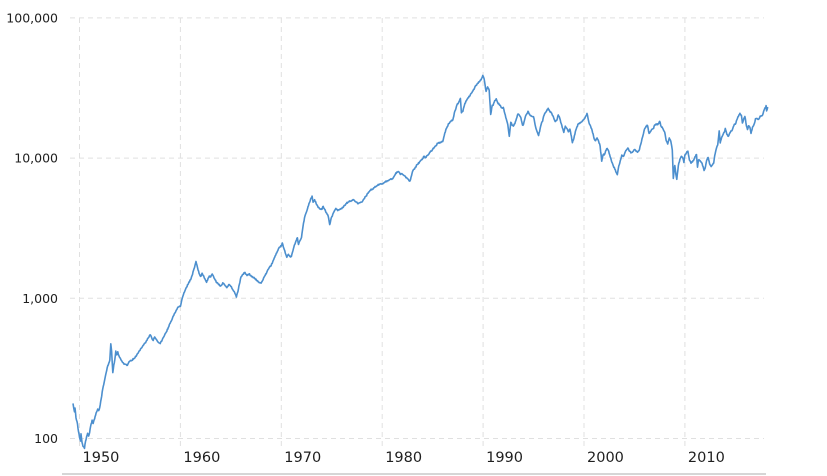 This screenshot has height=476, width=827. I want to click on x-axis-tick-labels: 1950 1960 1970 1980 1990 2000 2010, so click(404, 458).